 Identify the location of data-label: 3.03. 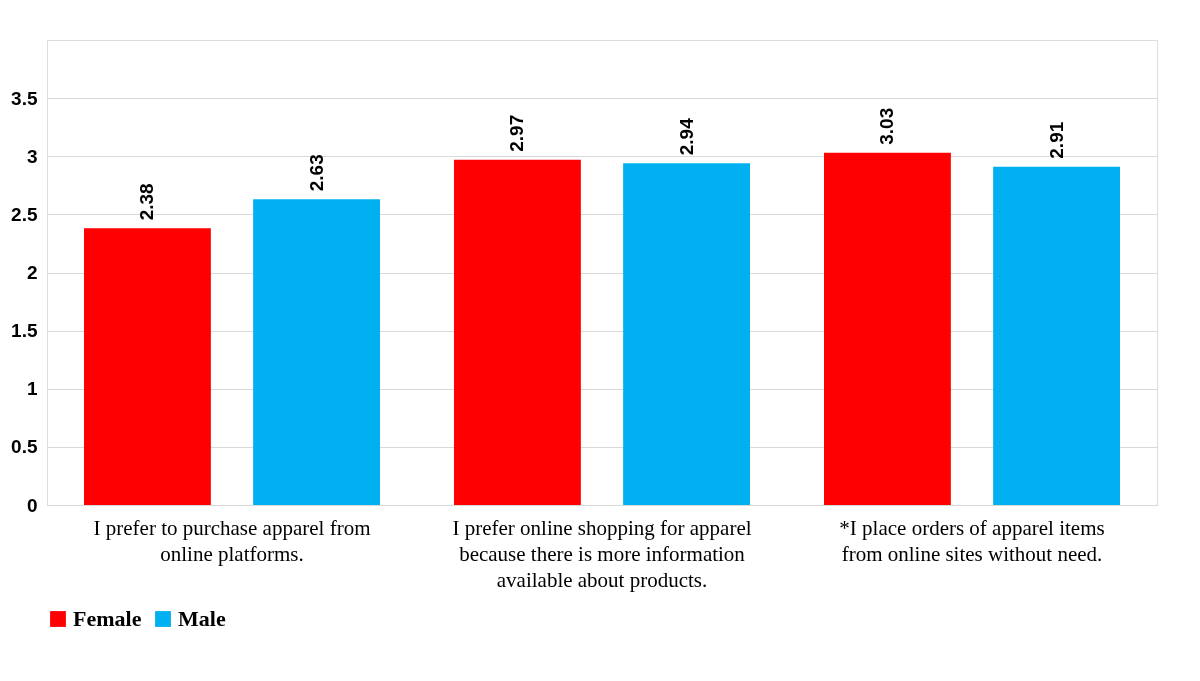
(887, 126).